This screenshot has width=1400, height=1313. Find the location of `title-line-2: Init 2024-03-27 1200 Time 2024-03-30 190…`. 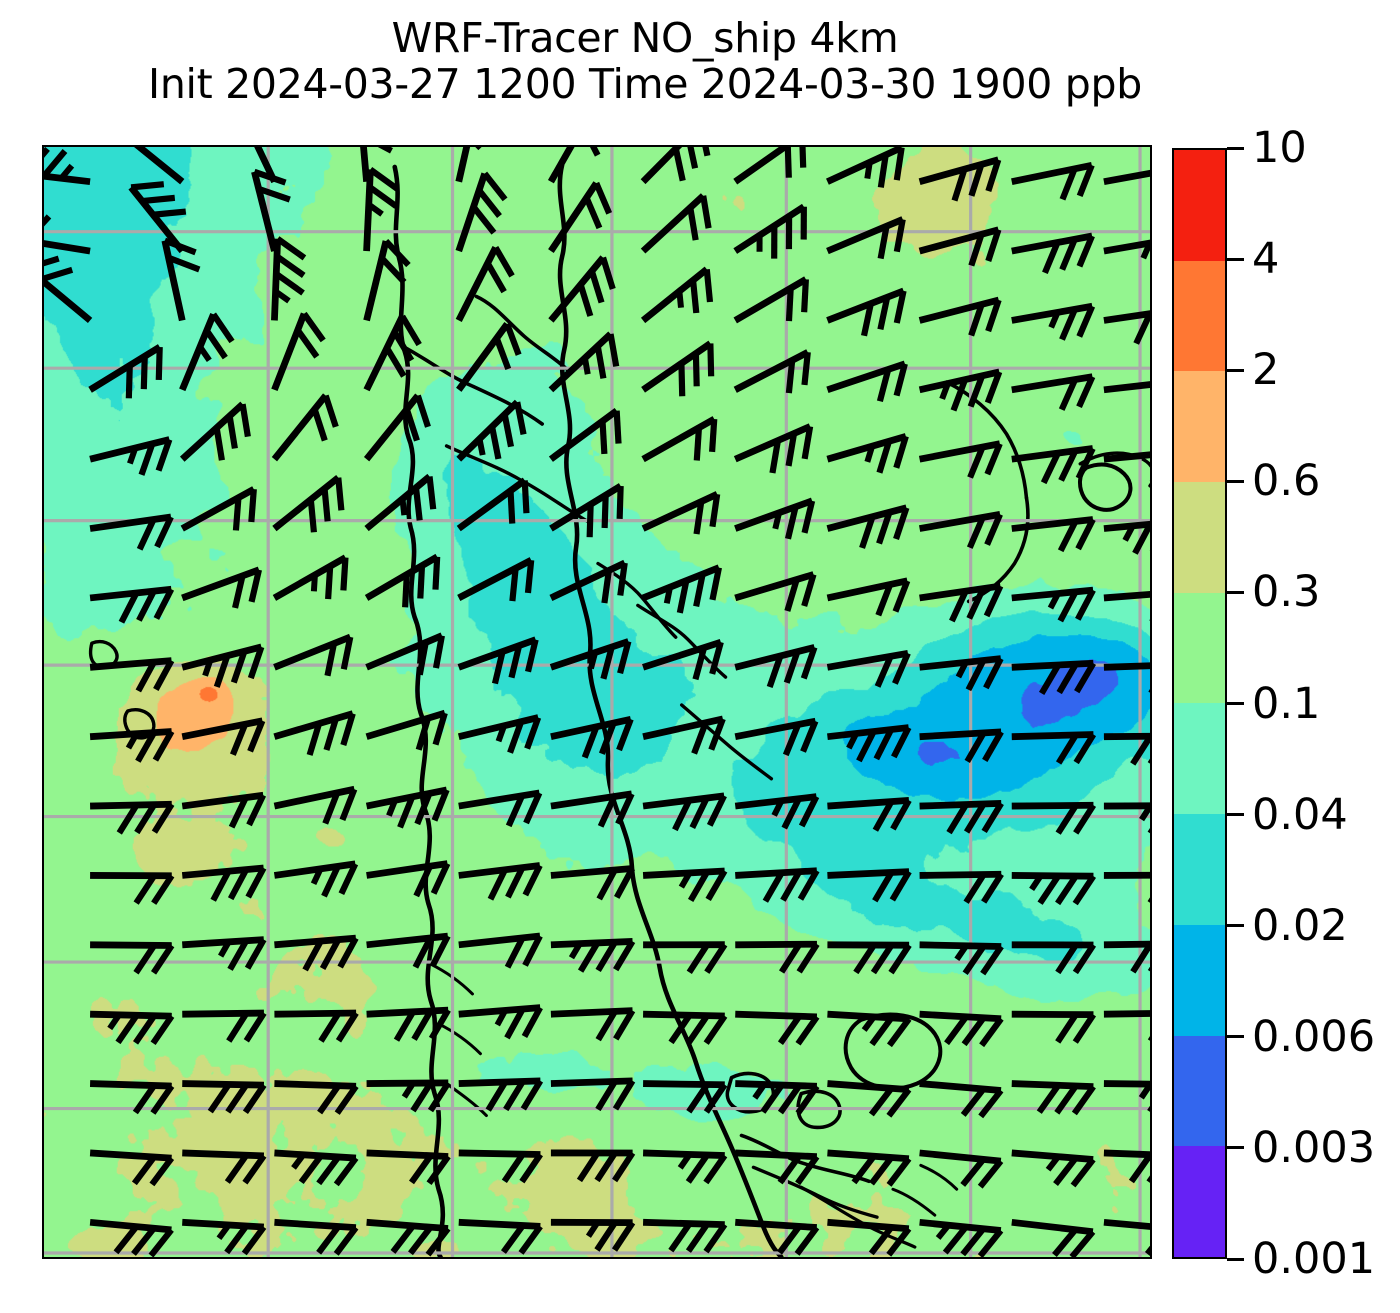

title-line-2: Init 2024-03-27 1200 Time 2024-03-30 190… is located at coordinates (645, 83).